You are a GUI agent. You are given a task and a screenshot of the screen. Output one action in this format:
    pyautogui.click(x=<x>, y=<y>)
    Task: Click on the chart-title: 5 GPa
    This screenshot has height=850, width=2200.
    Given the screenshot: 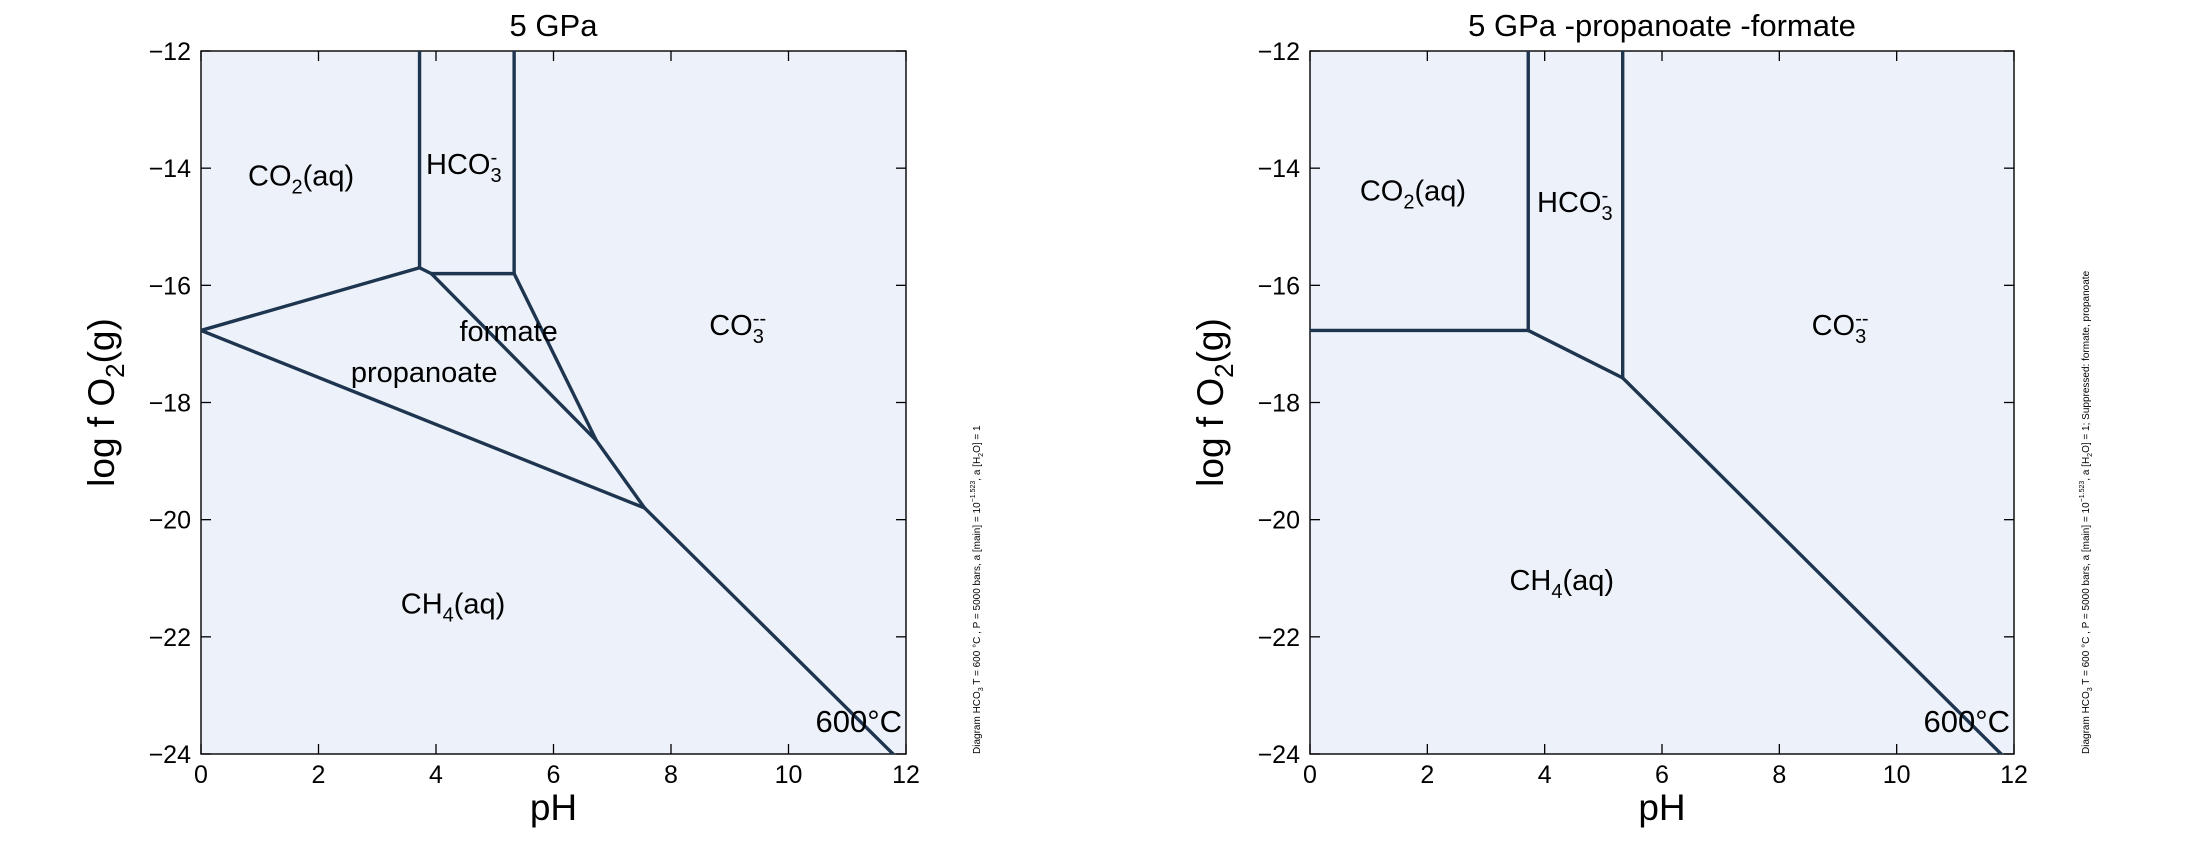 What is the action you would take?
    pyautogui.click(x=554, y=25)
    